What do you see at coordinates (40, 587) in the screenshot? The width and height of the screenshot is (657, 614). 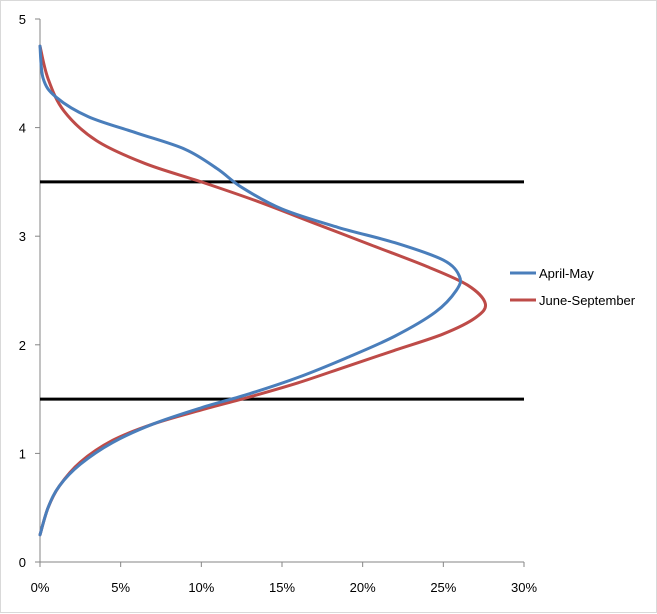 I see `x-tick-label: 0%` at bounding box center [40, 587].